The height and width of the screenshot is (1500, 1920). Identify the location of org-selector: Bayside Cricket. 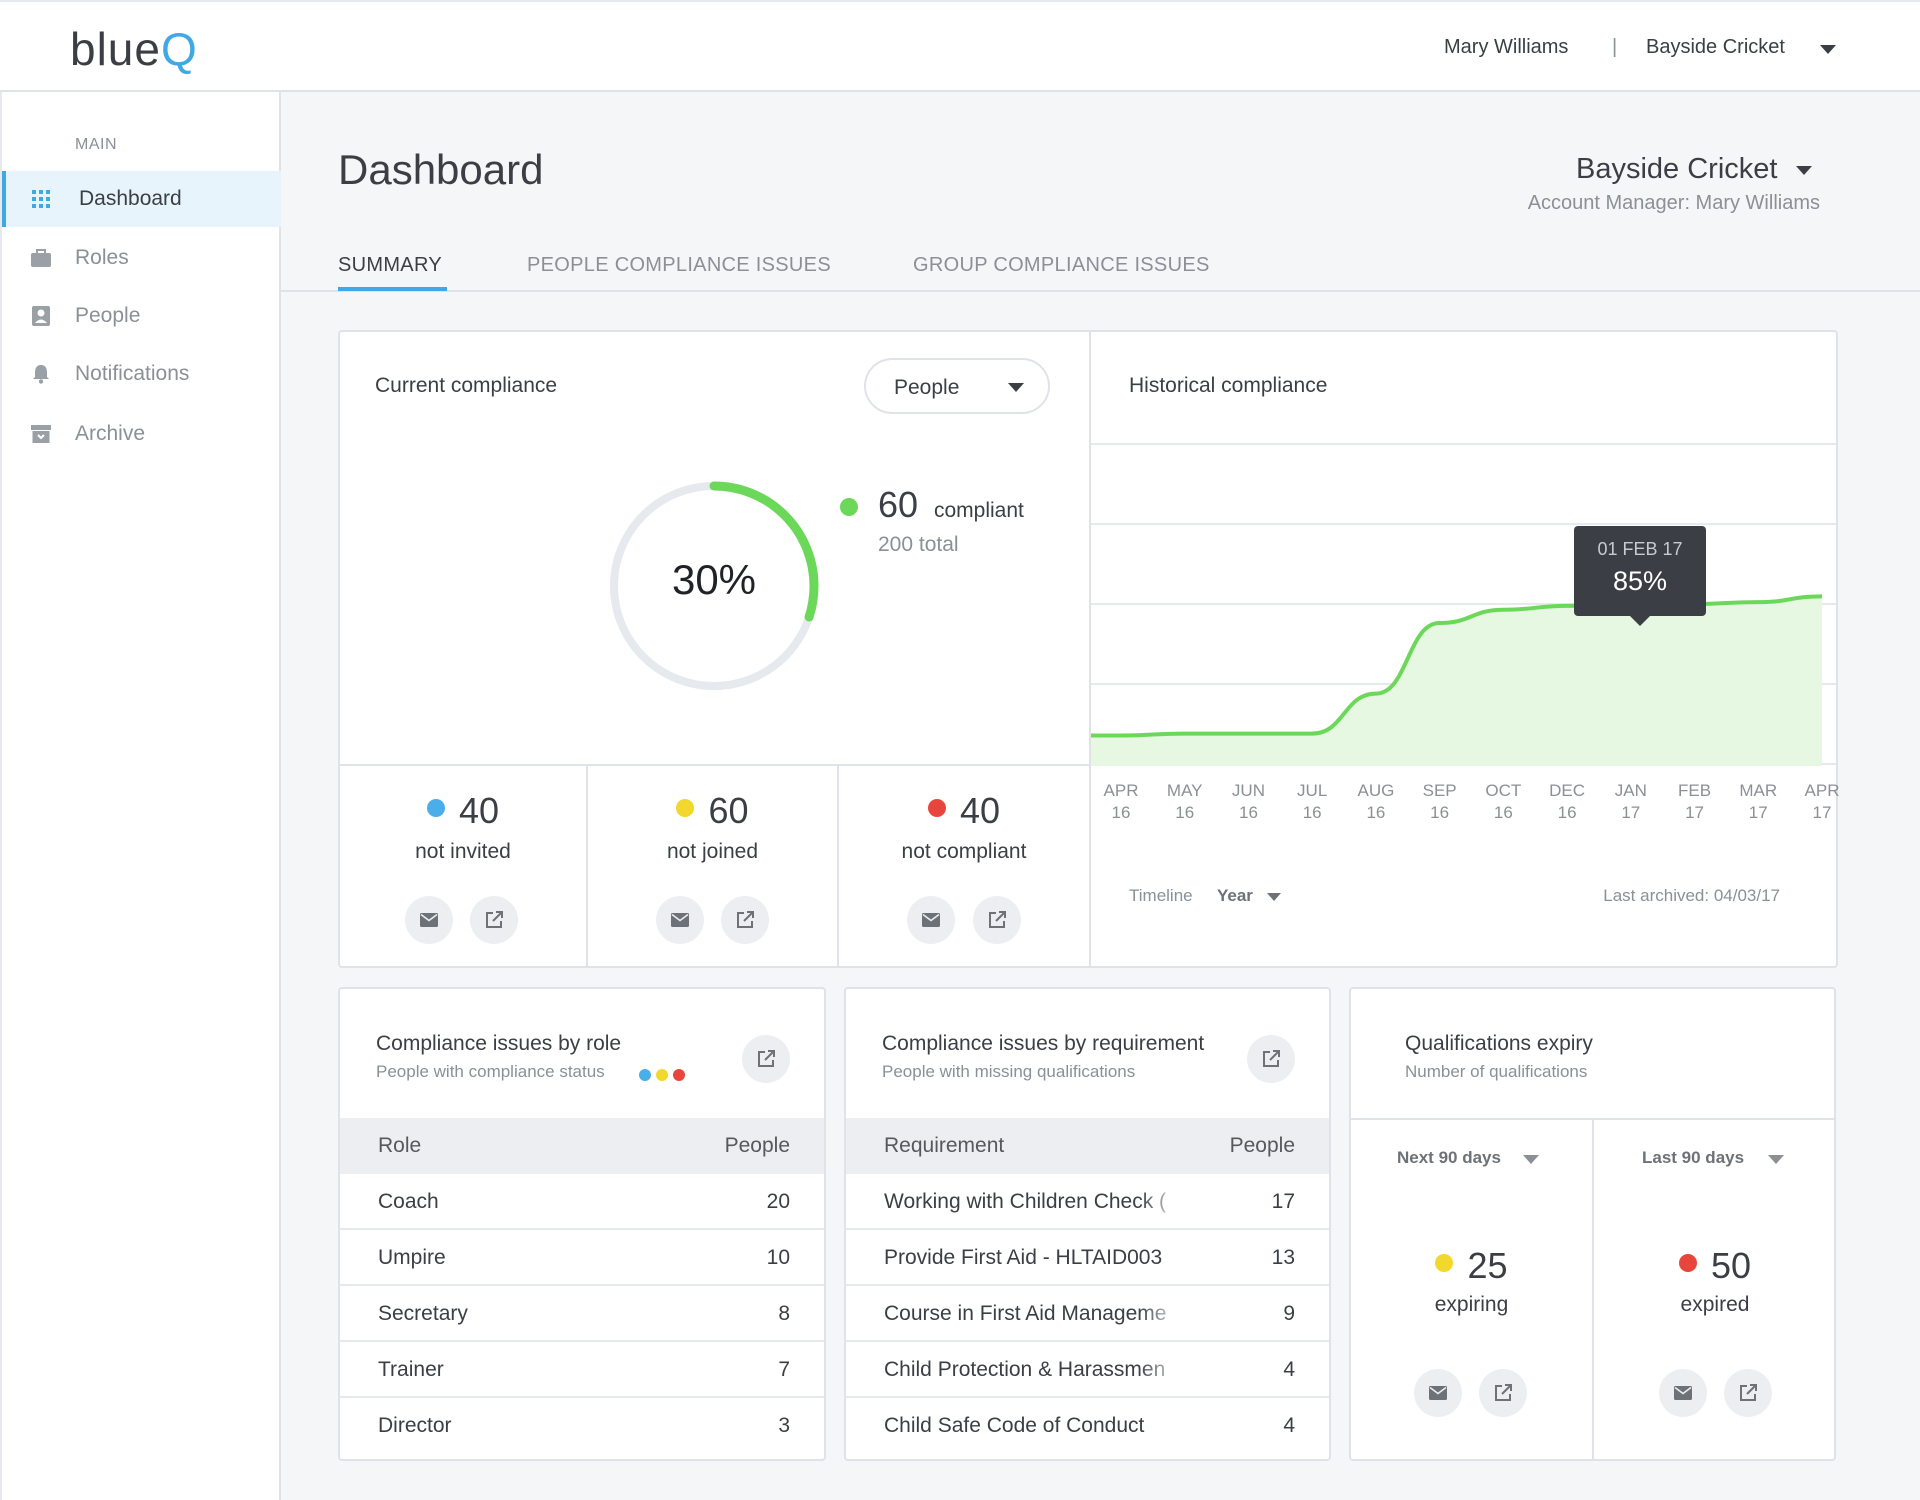
(1677, 169).